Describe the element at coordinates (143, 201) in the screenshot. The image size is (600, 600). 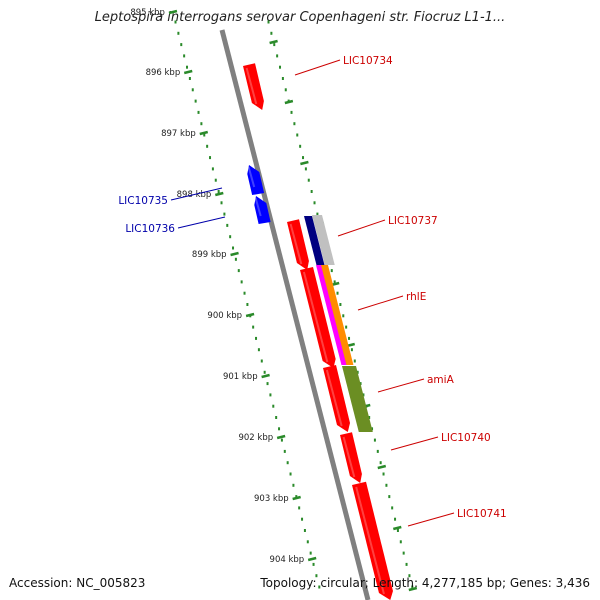
I see `gene-label-LIC10735: LIC10735` at that location.